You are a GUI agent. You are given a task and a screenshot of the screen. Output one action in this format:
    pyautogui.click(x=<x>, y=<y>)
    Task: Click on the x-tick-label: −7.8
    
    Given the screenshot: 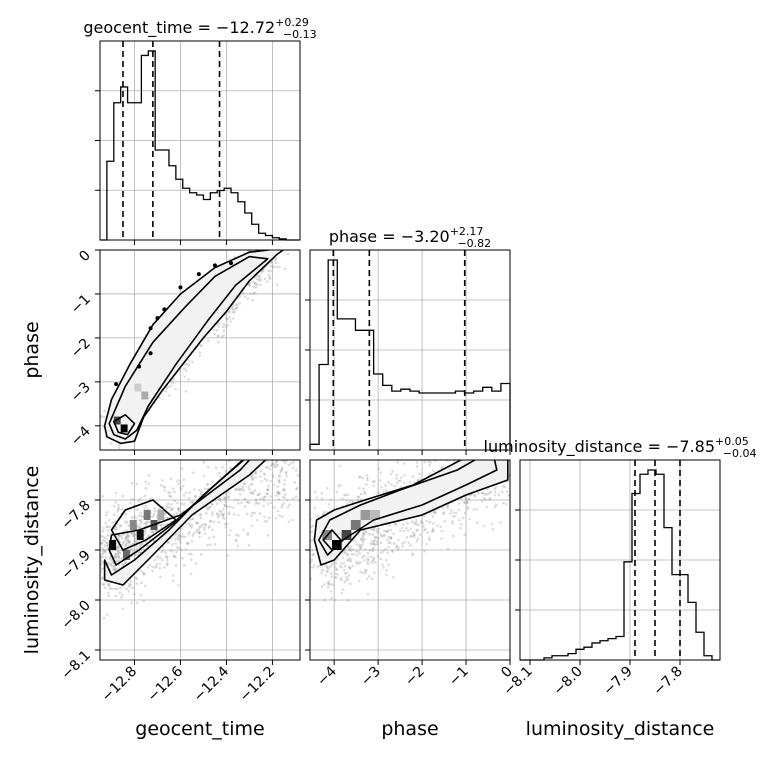 What is the action you would take?
    pyautogui.click(x=667, y=681)
    